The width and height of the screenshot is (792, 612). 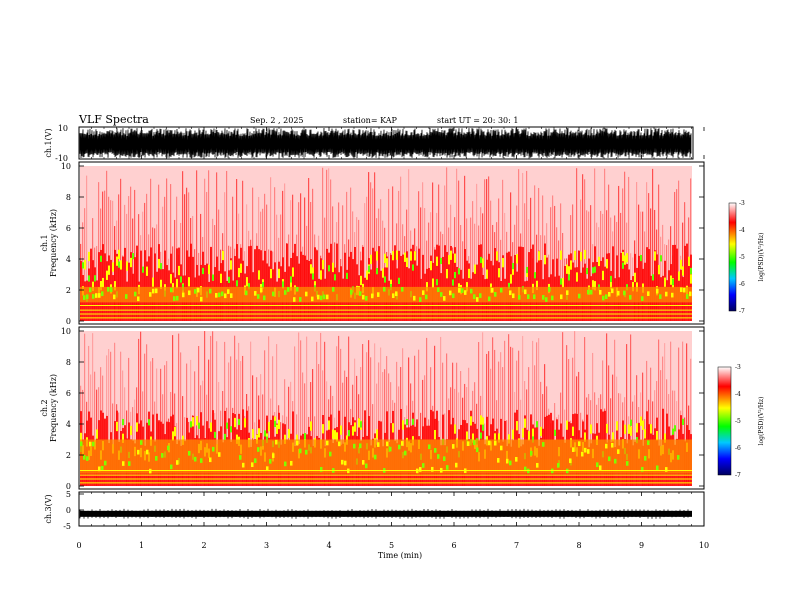 What do you see at coordinates (68, 486) in the screenshot?
I see `ch2-spec-ytick-label: 0` at bounding box center [68, 486].